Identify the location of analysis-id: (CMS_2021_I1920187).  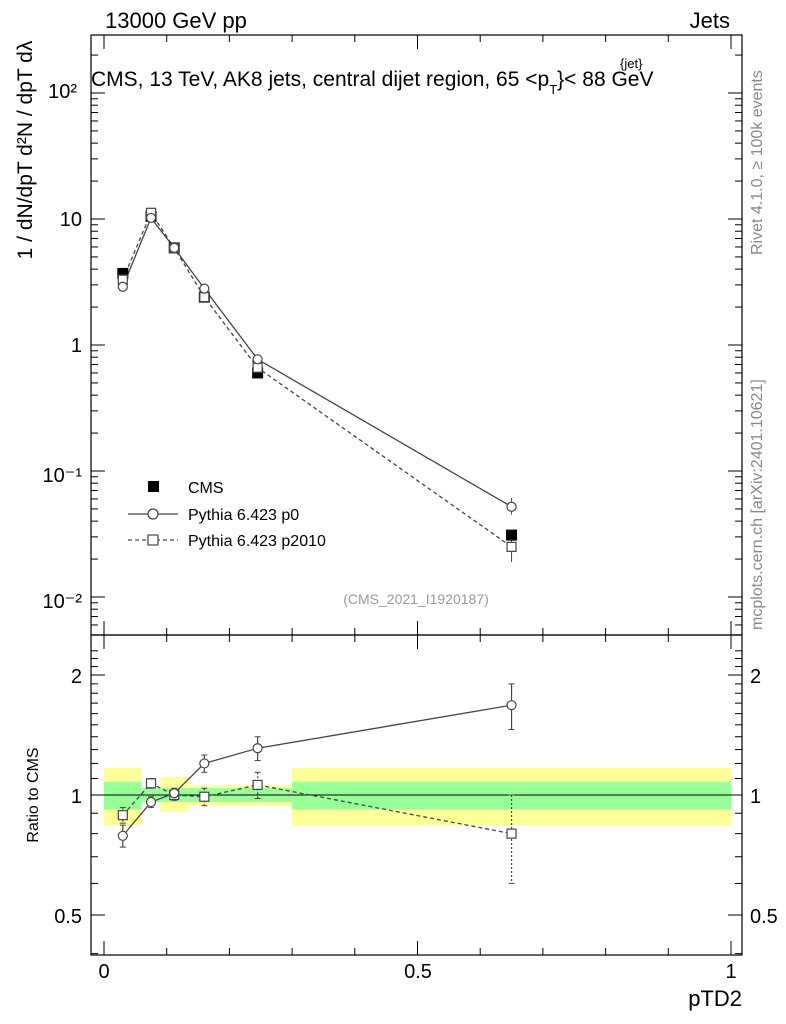
(416, 599).